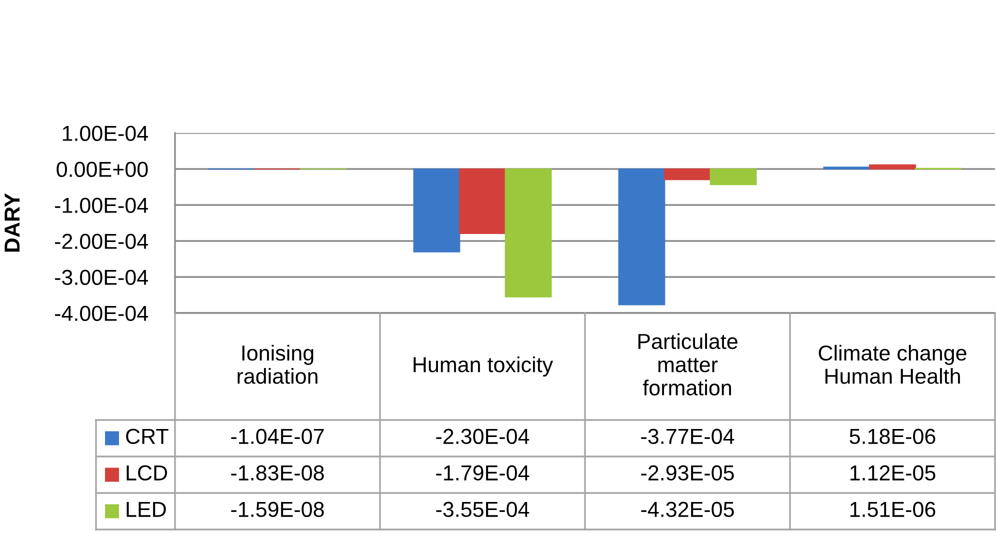 The image size is (996, 538). Describe the element at coordinates (483, 436) in the screenshot. I see `data-label: -2.30E-04` at that location.